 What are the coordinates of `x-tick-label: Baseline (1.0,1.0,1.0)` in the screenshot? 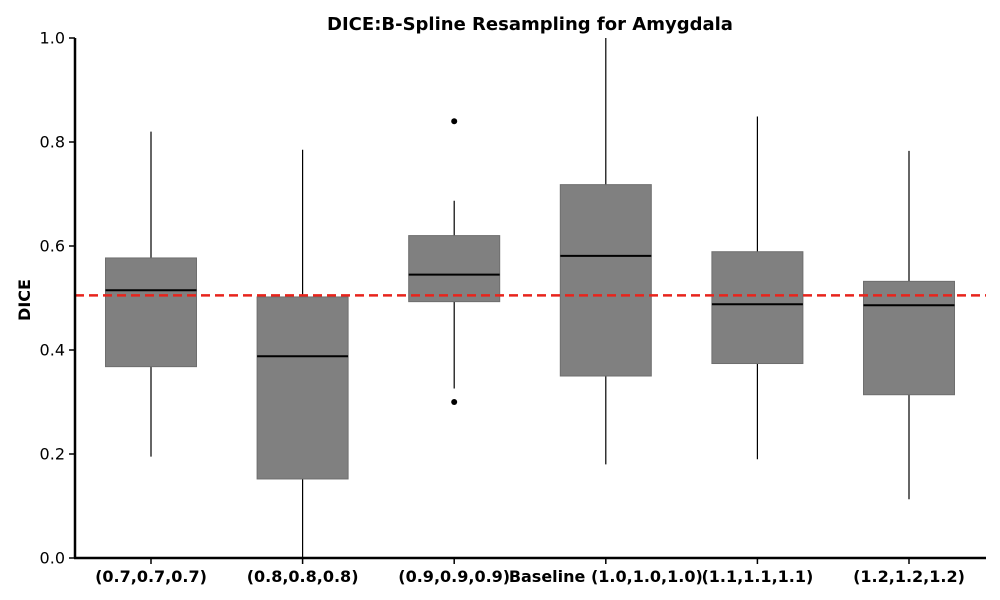 It's located at (606, 576).